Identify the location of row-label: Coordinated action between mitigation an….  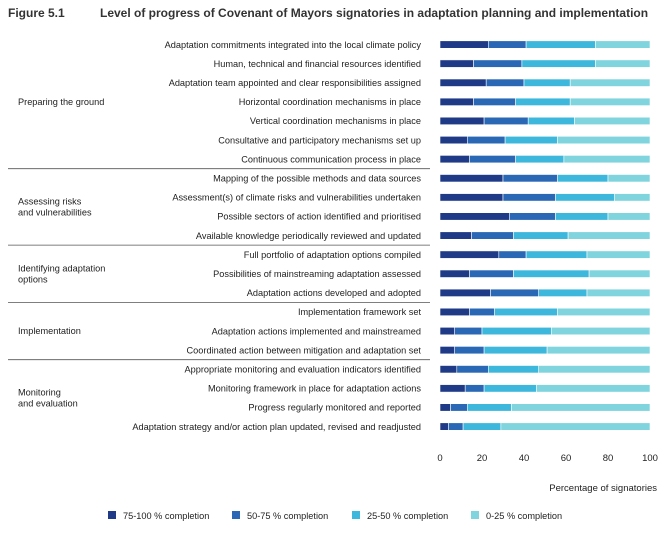
(304, 350).